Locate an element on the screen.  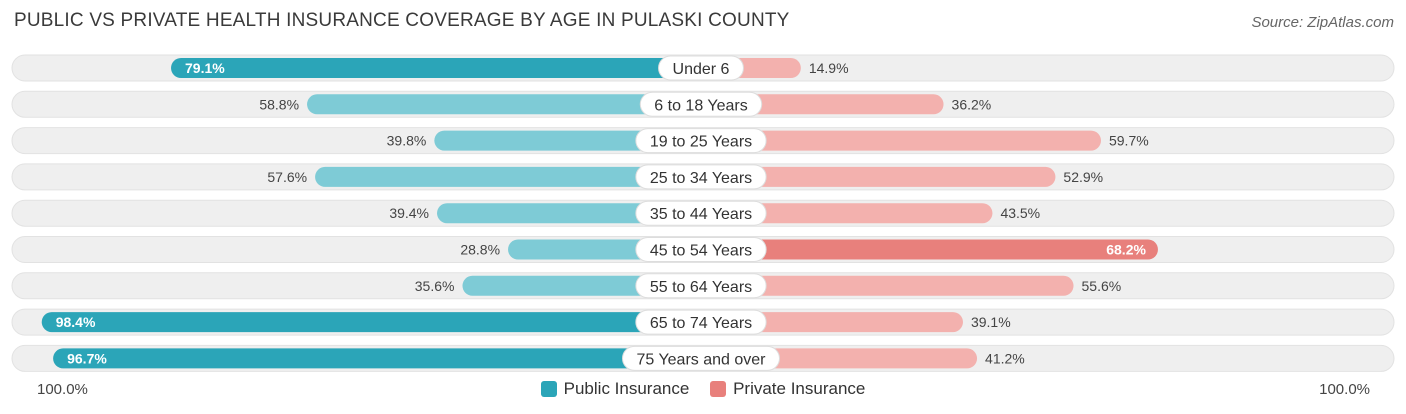
value-label-private: 14.9% is located at coordinates (829, 68).